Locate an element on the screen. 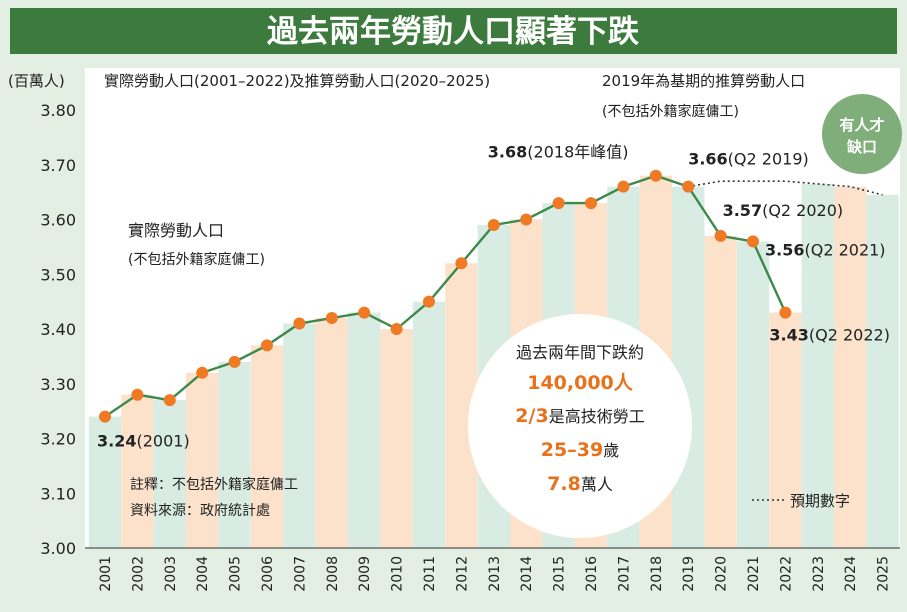 The width and height of the screenshot is (907, 612). y-tick-label: 3.60 is located at coordinates (58, 220).